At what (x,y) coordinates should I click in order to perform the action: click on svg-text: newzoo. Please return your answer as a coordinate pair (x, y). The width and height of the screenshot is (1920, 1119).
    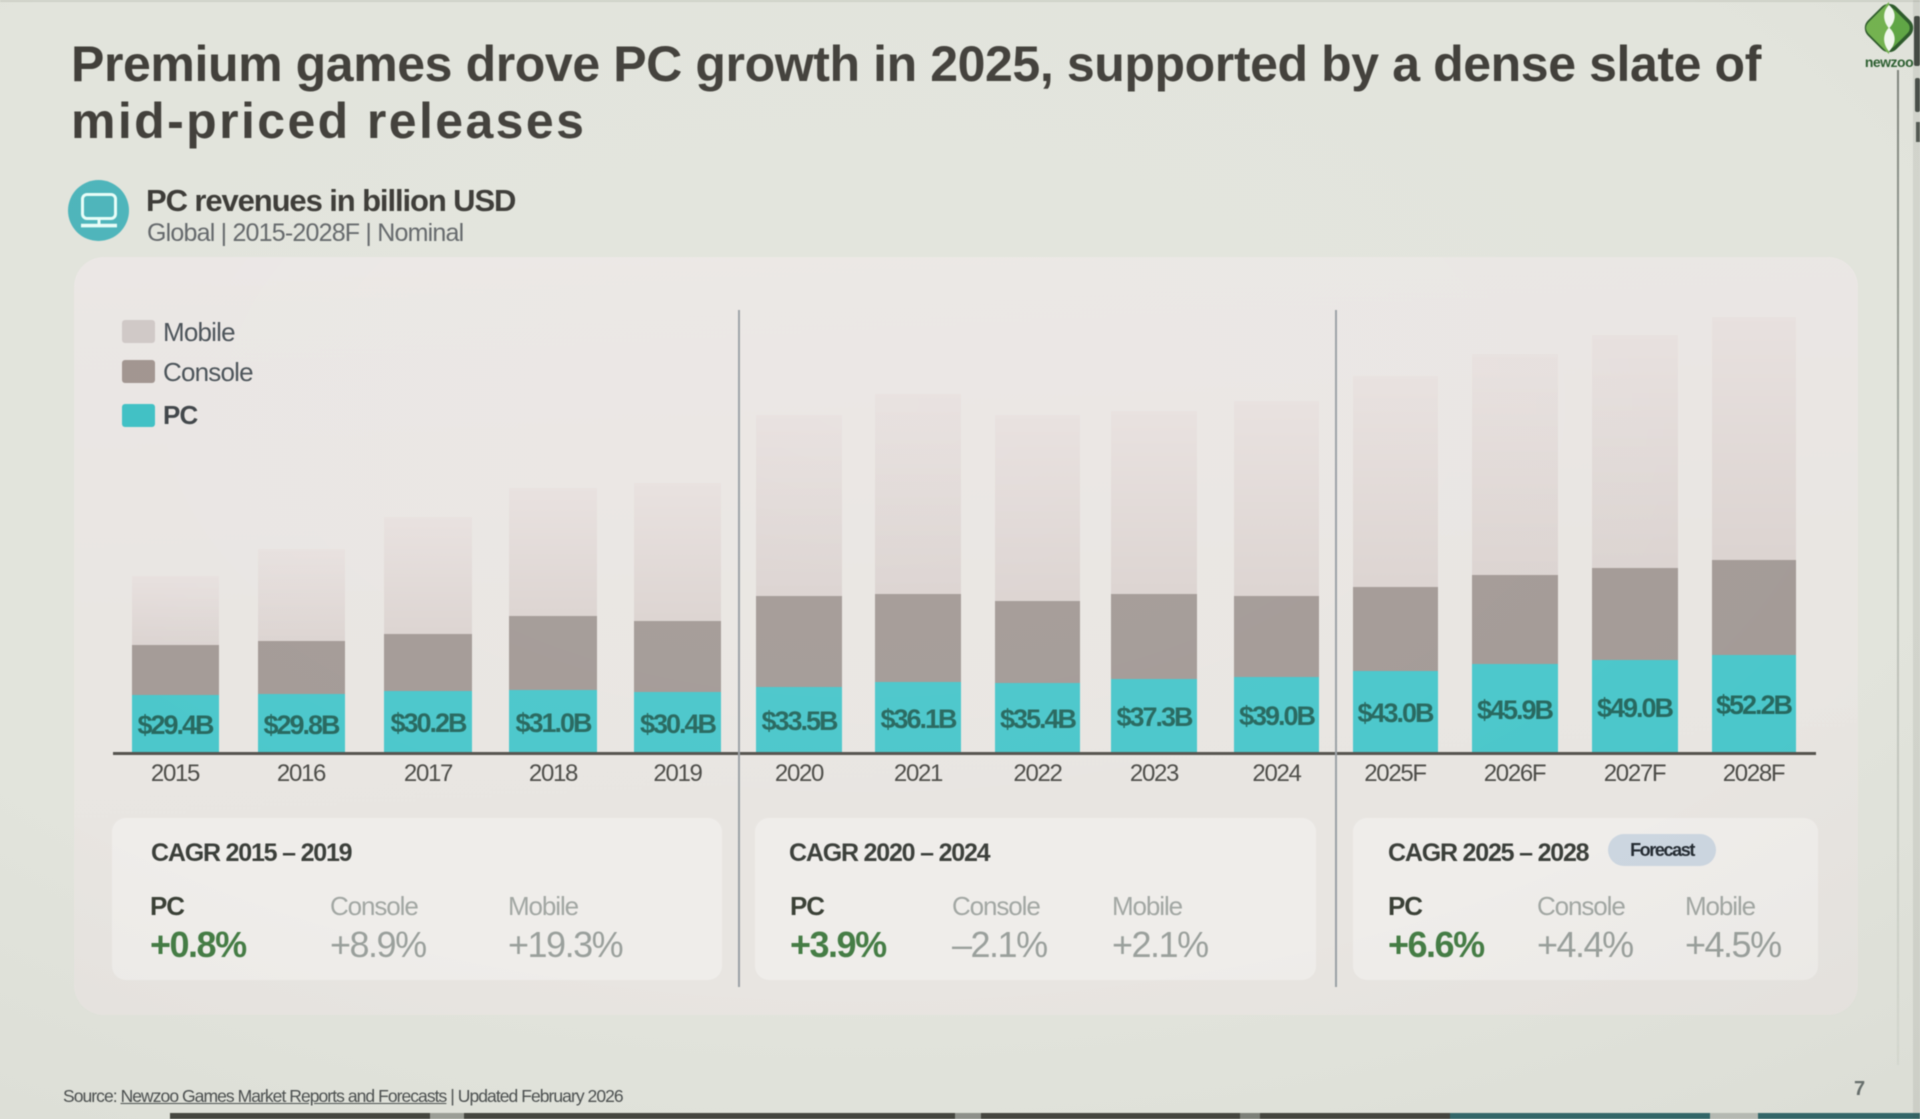
    Looking at the image, I should click on (1889, 62).